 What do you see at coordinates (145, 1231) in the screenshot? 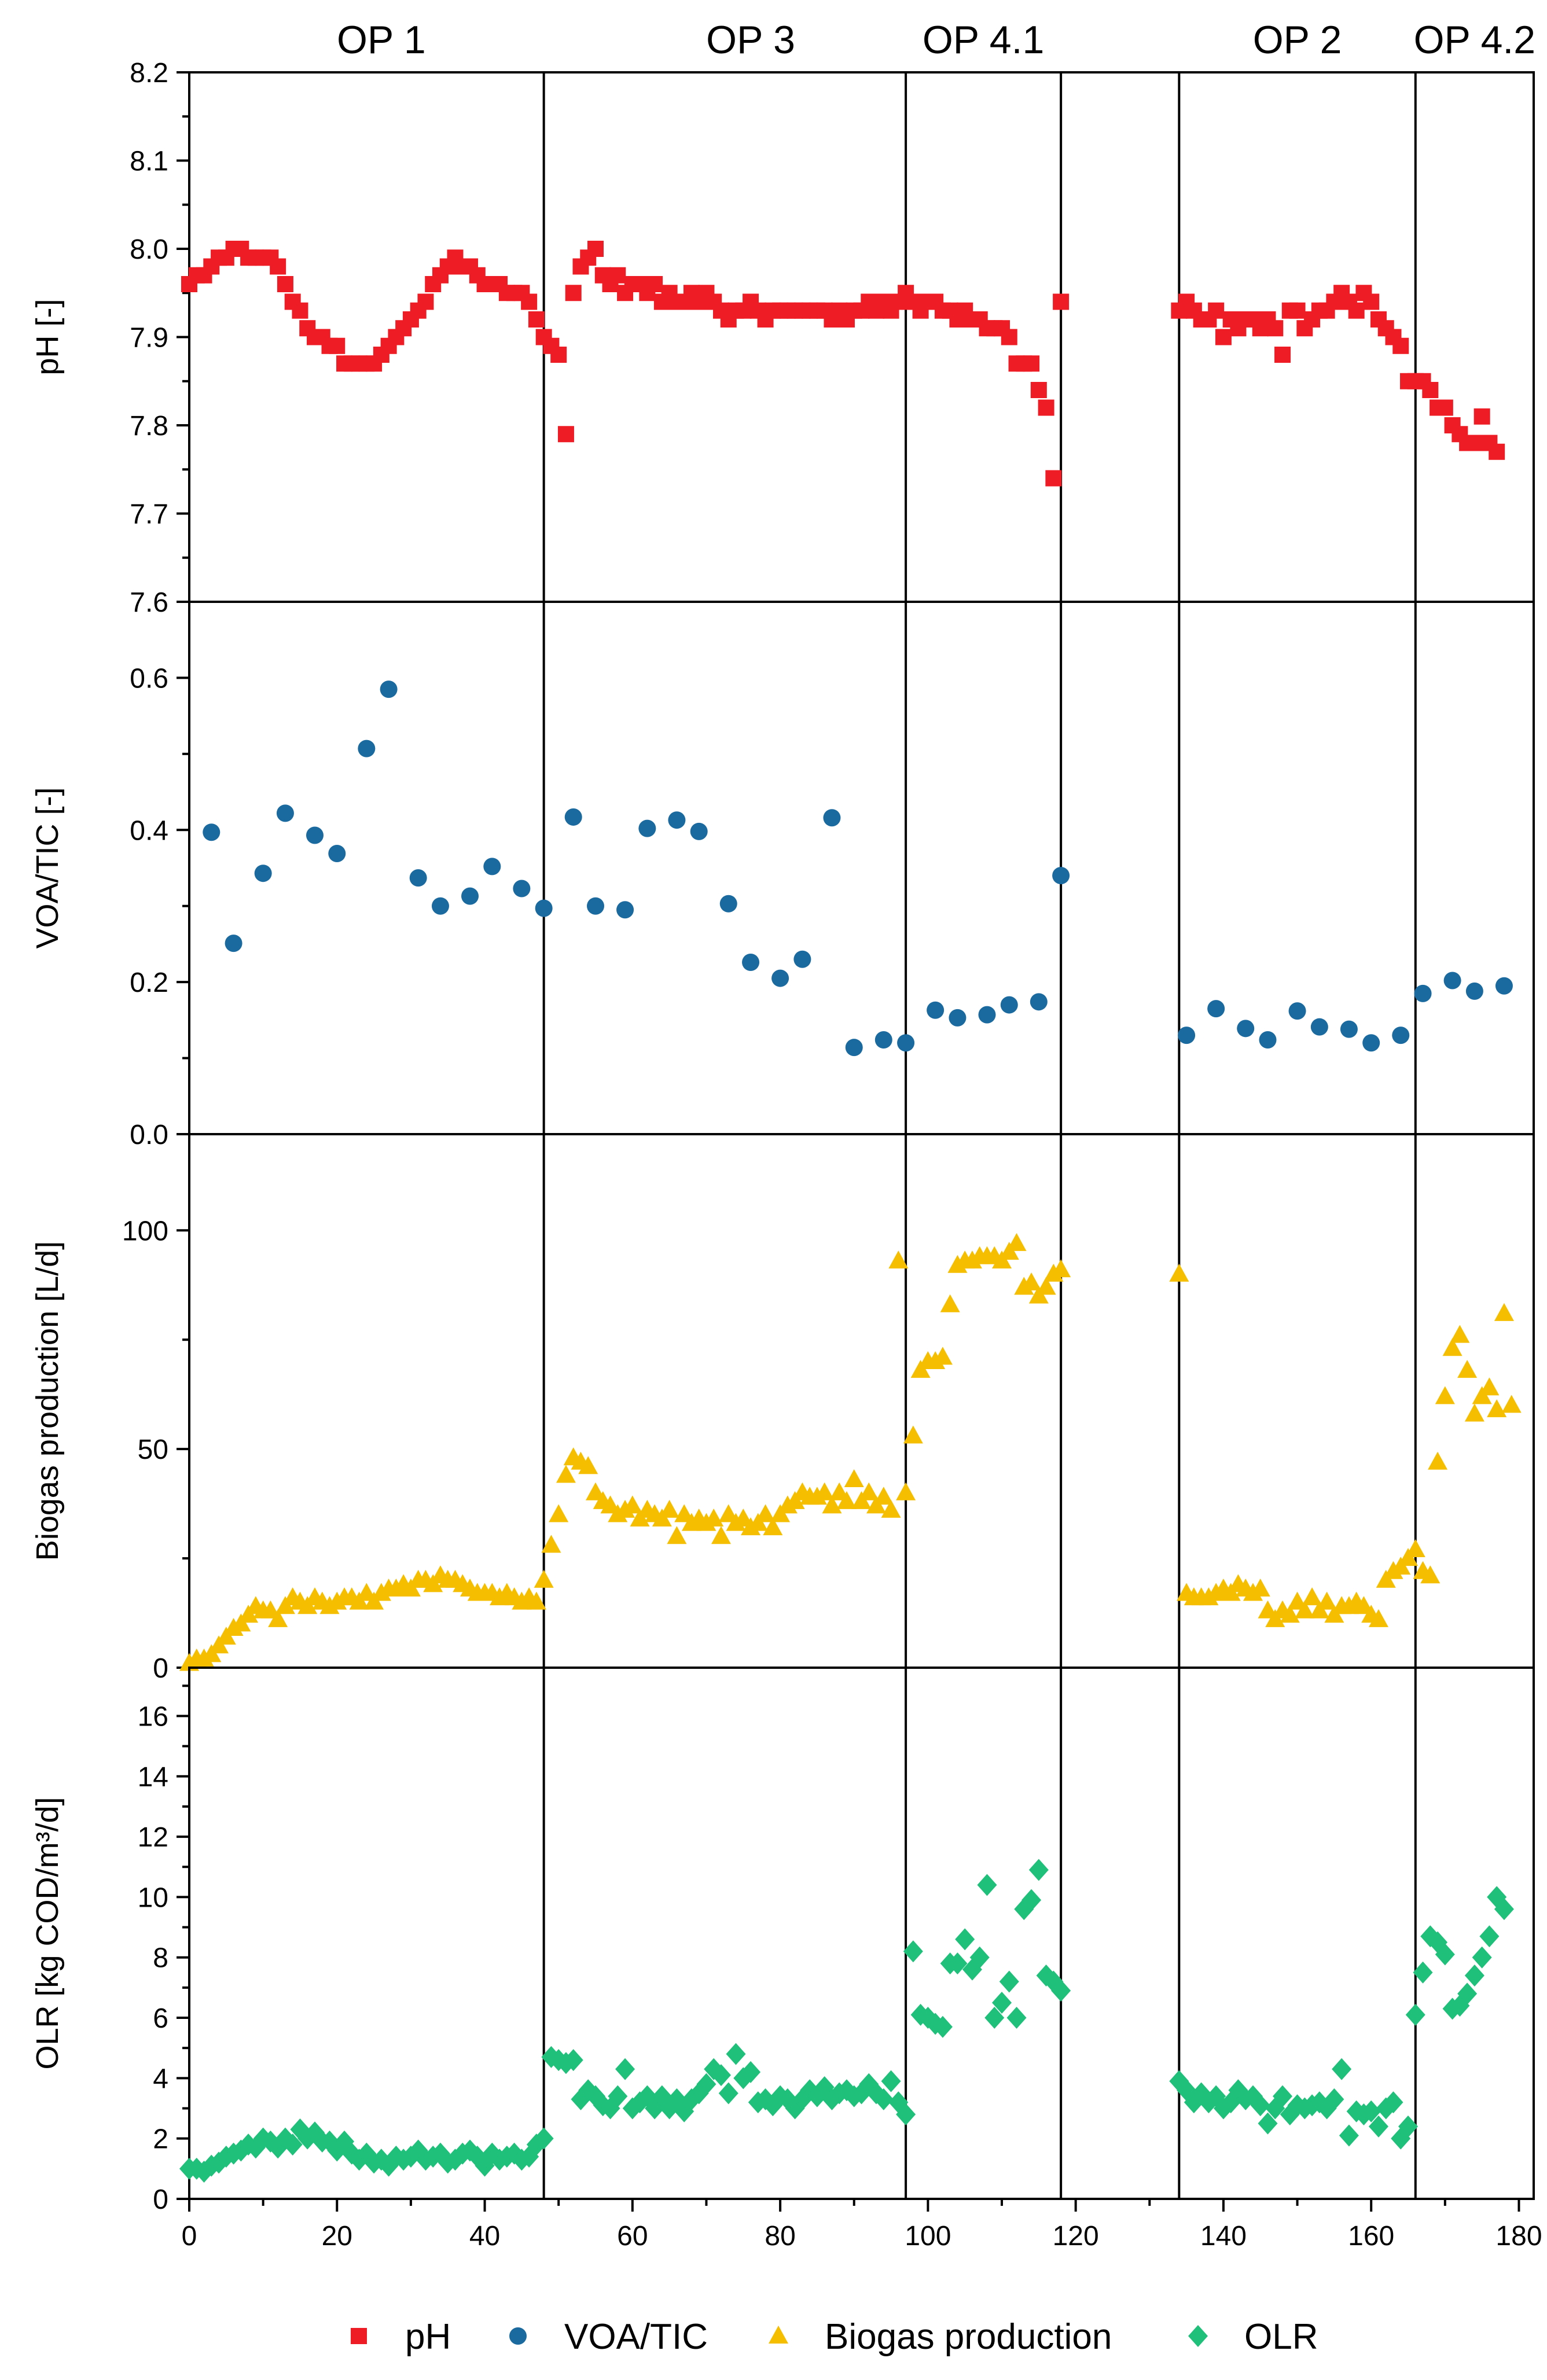
I see `y-tick-label: 100` at bounding box center [145, 1231].